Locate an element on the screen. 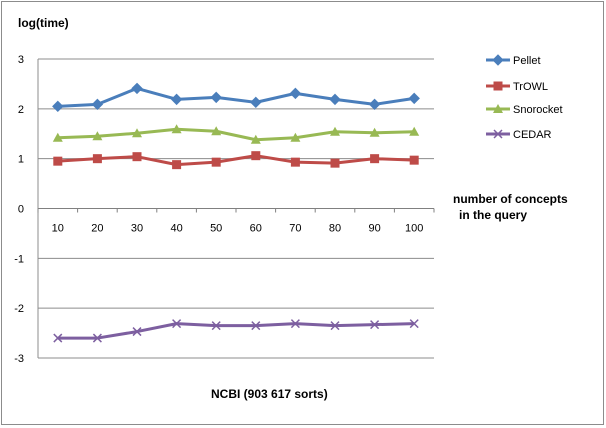  x-tick-label: 90 is located at coordinates (374, 229).